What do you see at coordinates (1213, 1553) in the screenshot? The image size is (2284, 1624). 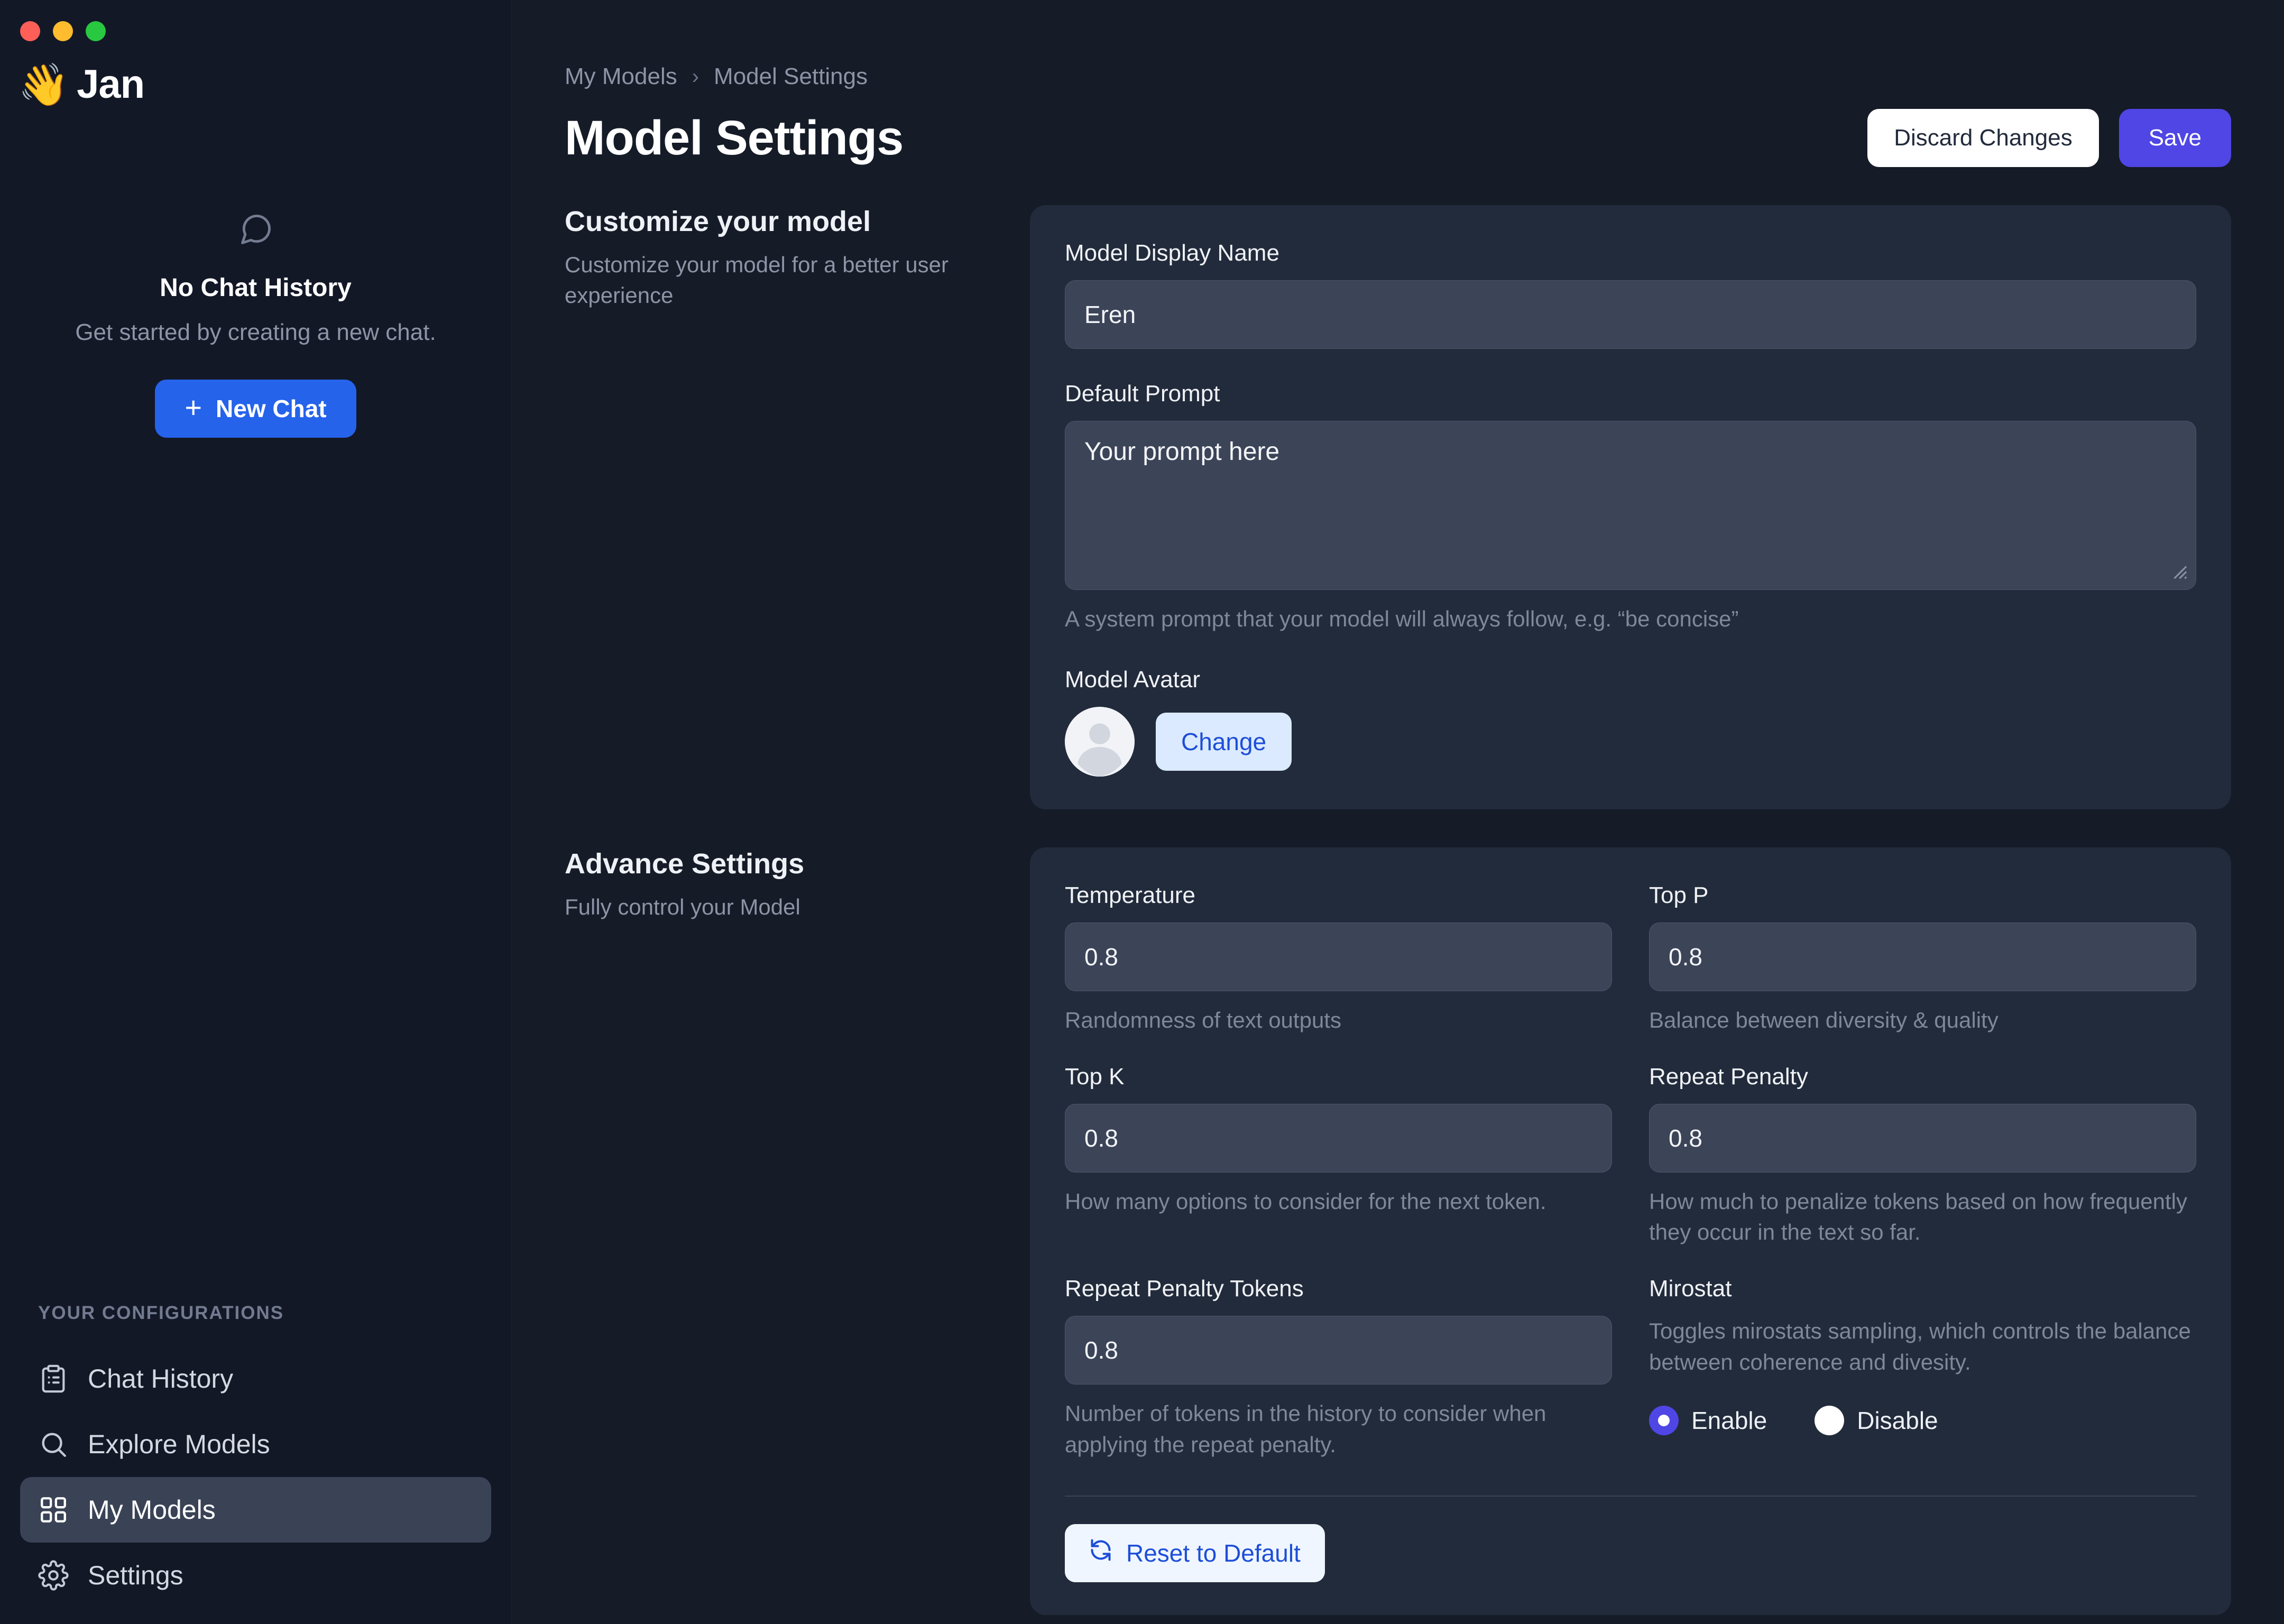 I see `reset-to-default-label: Reset to Default` at bounding box center [1213, 1553].